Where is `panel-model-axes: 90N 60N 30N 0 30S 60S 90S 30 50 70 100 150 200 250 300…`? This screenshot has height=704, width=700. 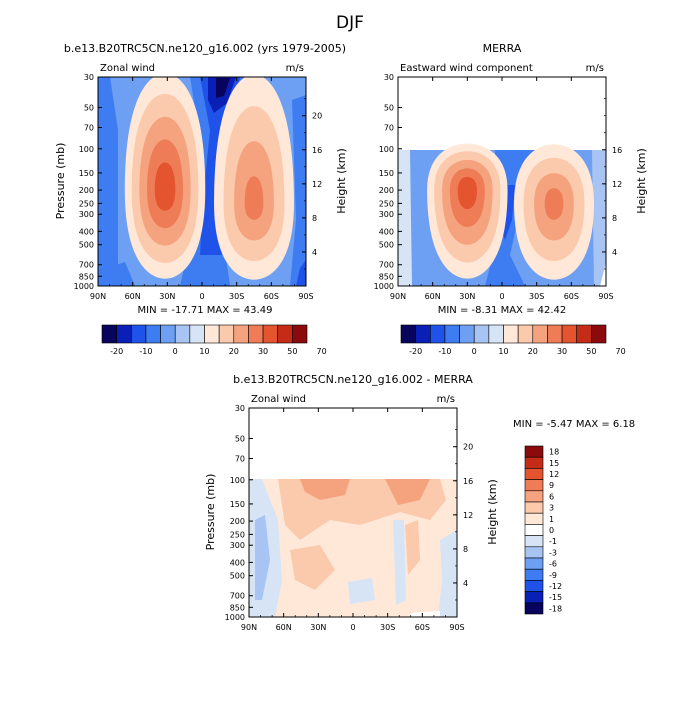
panel-model-axes: 90N 60N 30N 0 30S 60S 90S 30 50 70 100 150 200 250 300… is located at coordinates (198, 187).